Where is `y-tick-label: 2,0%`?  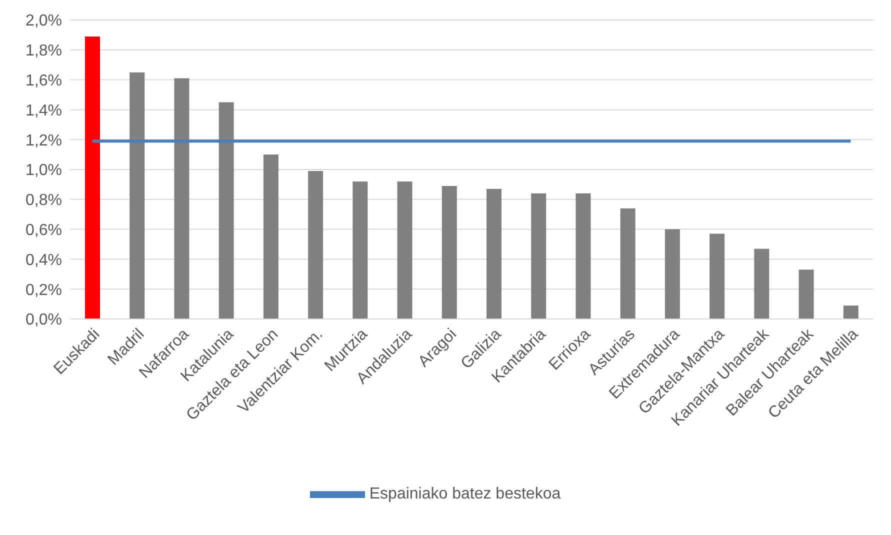 y-tick-label: 2,0% is located at coordinates (44, 21).